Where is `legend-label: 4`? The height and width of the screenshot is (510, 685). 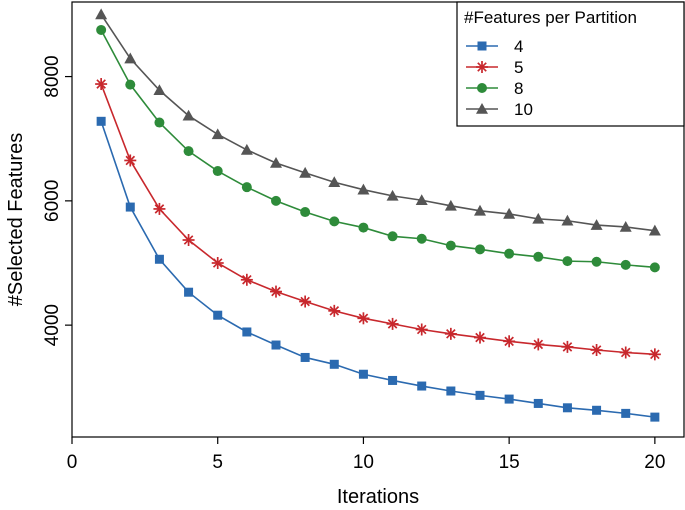
legend-label: 4 is located at coordinates (518, 46).